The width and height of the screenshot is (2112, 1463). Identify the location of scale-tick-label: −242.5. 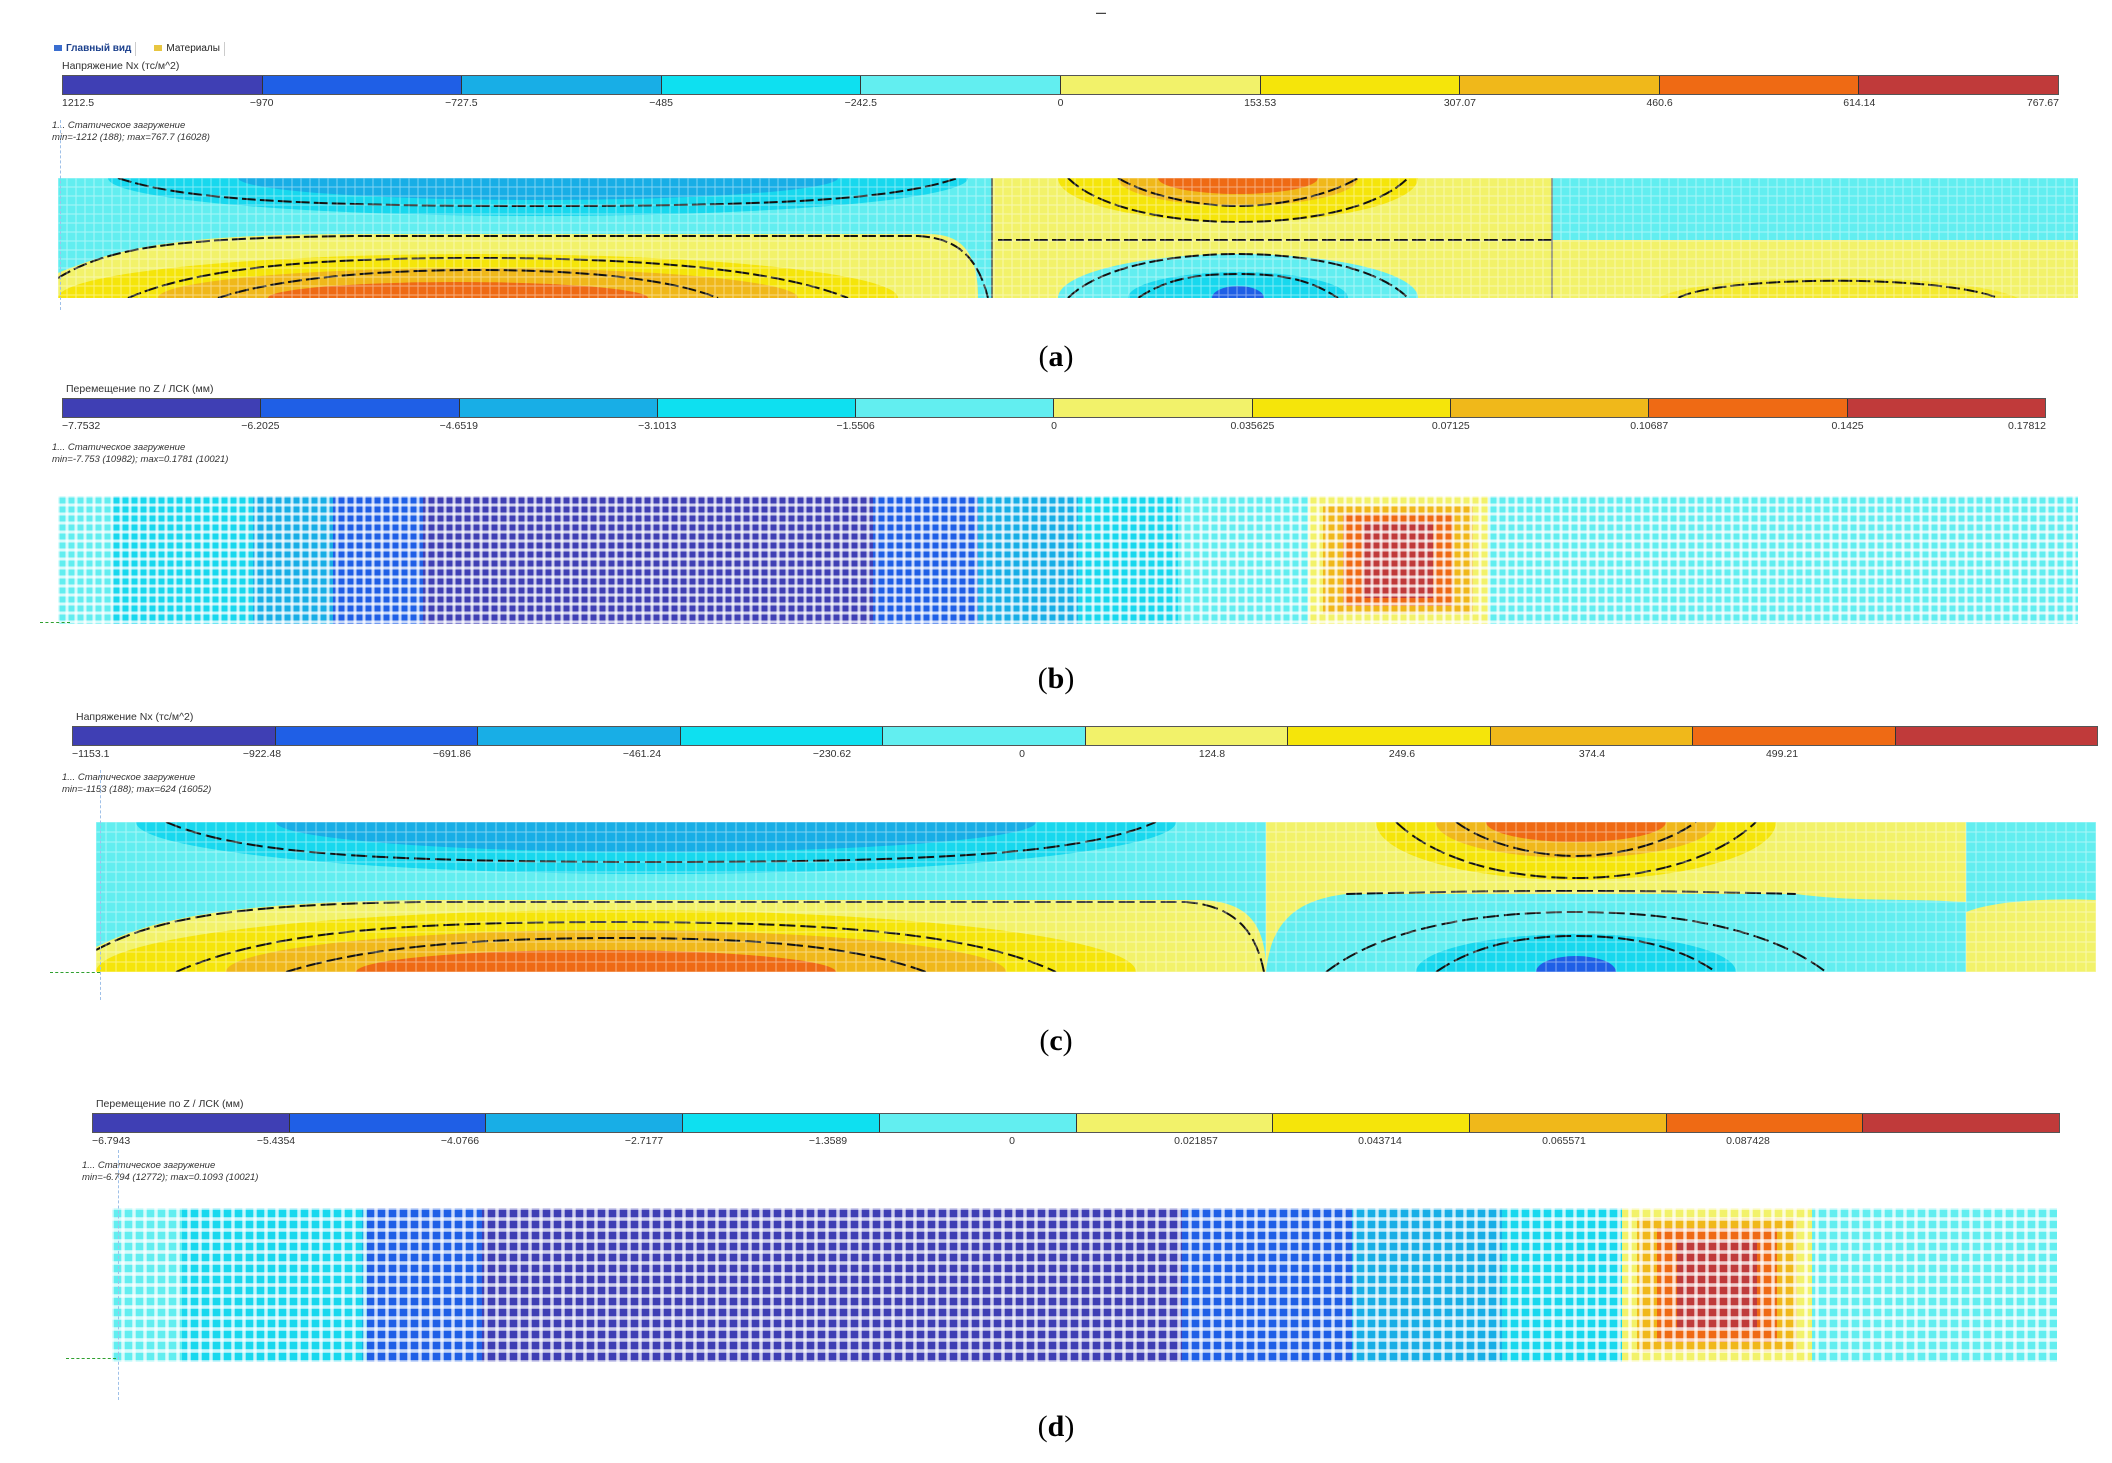
(861, 103).